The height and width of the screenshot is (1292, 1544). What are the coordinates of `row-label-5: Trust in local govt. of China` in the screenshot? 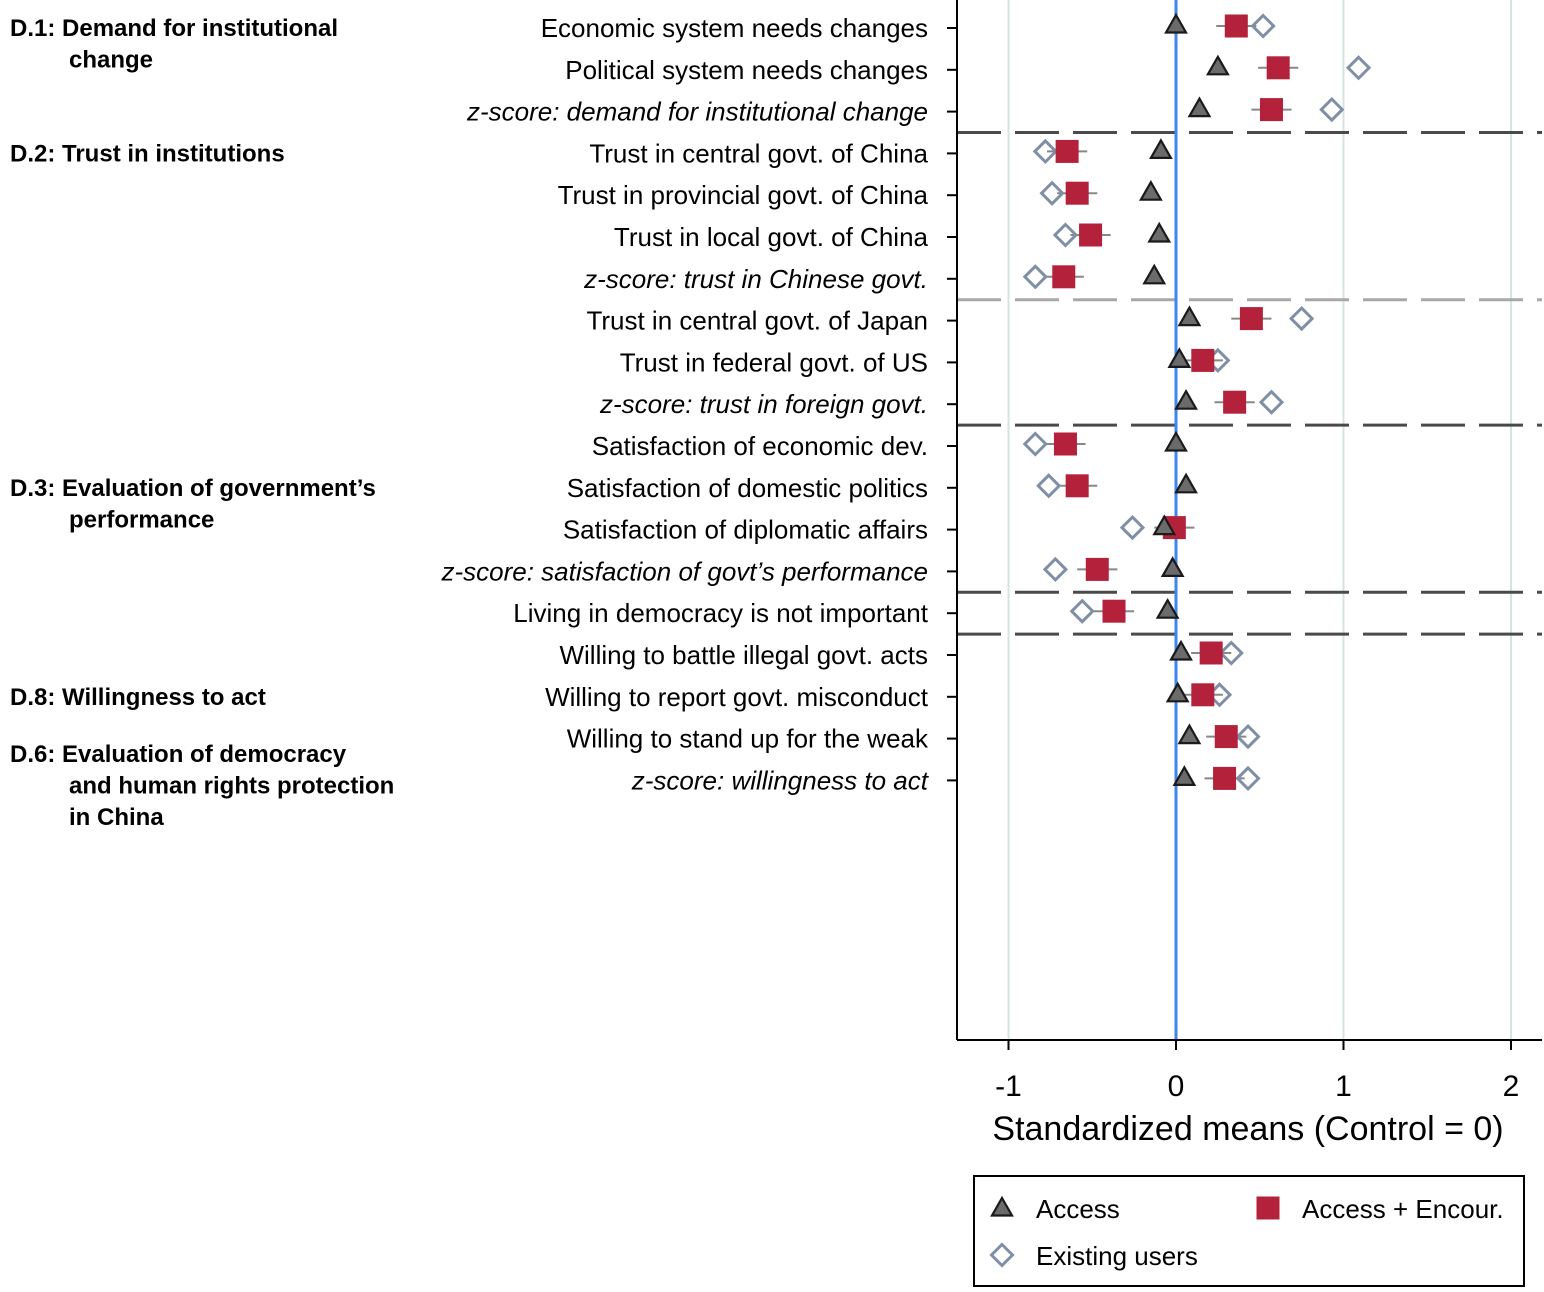 It's located at (771, 237).